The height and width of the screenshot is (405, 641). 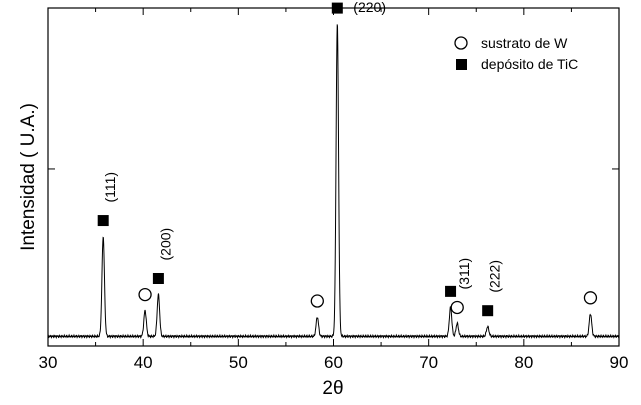 I want to click on peak-label: (222), so click(x=495, y=276).